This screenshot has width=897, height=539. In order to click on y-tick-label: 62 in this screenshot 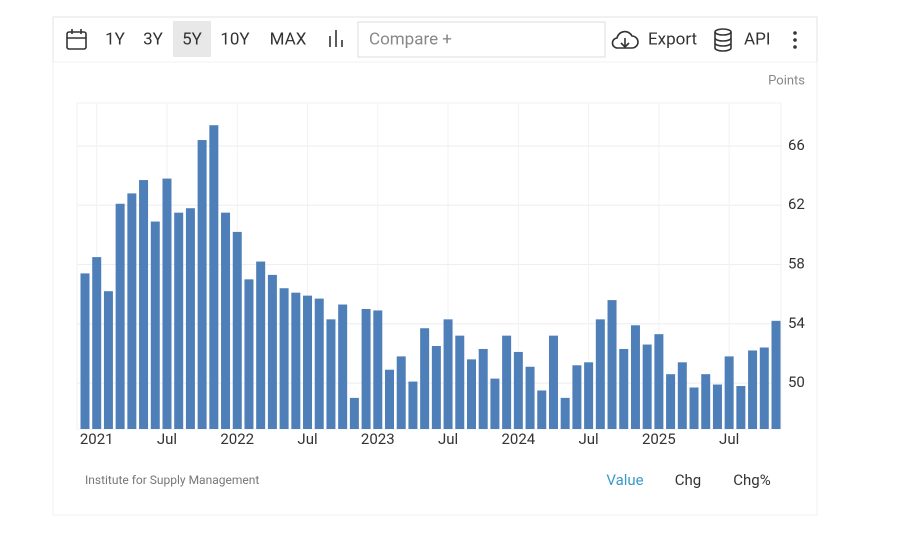, I will do `click(796, 204)`.